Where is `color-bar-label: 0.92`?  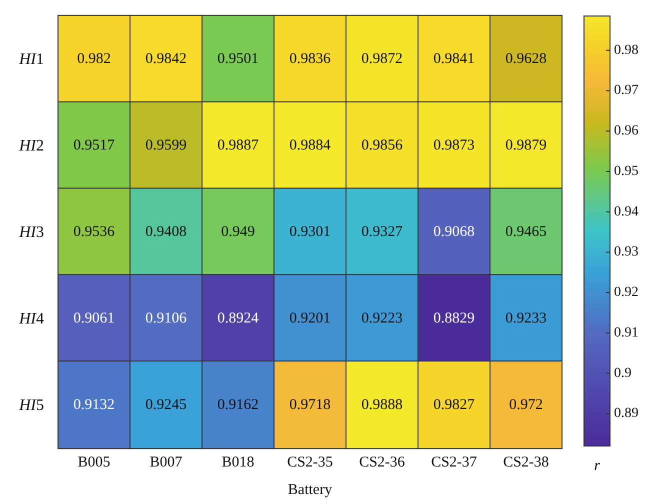
color-bar-label: 0.92 is located at coordinates (626, 292).